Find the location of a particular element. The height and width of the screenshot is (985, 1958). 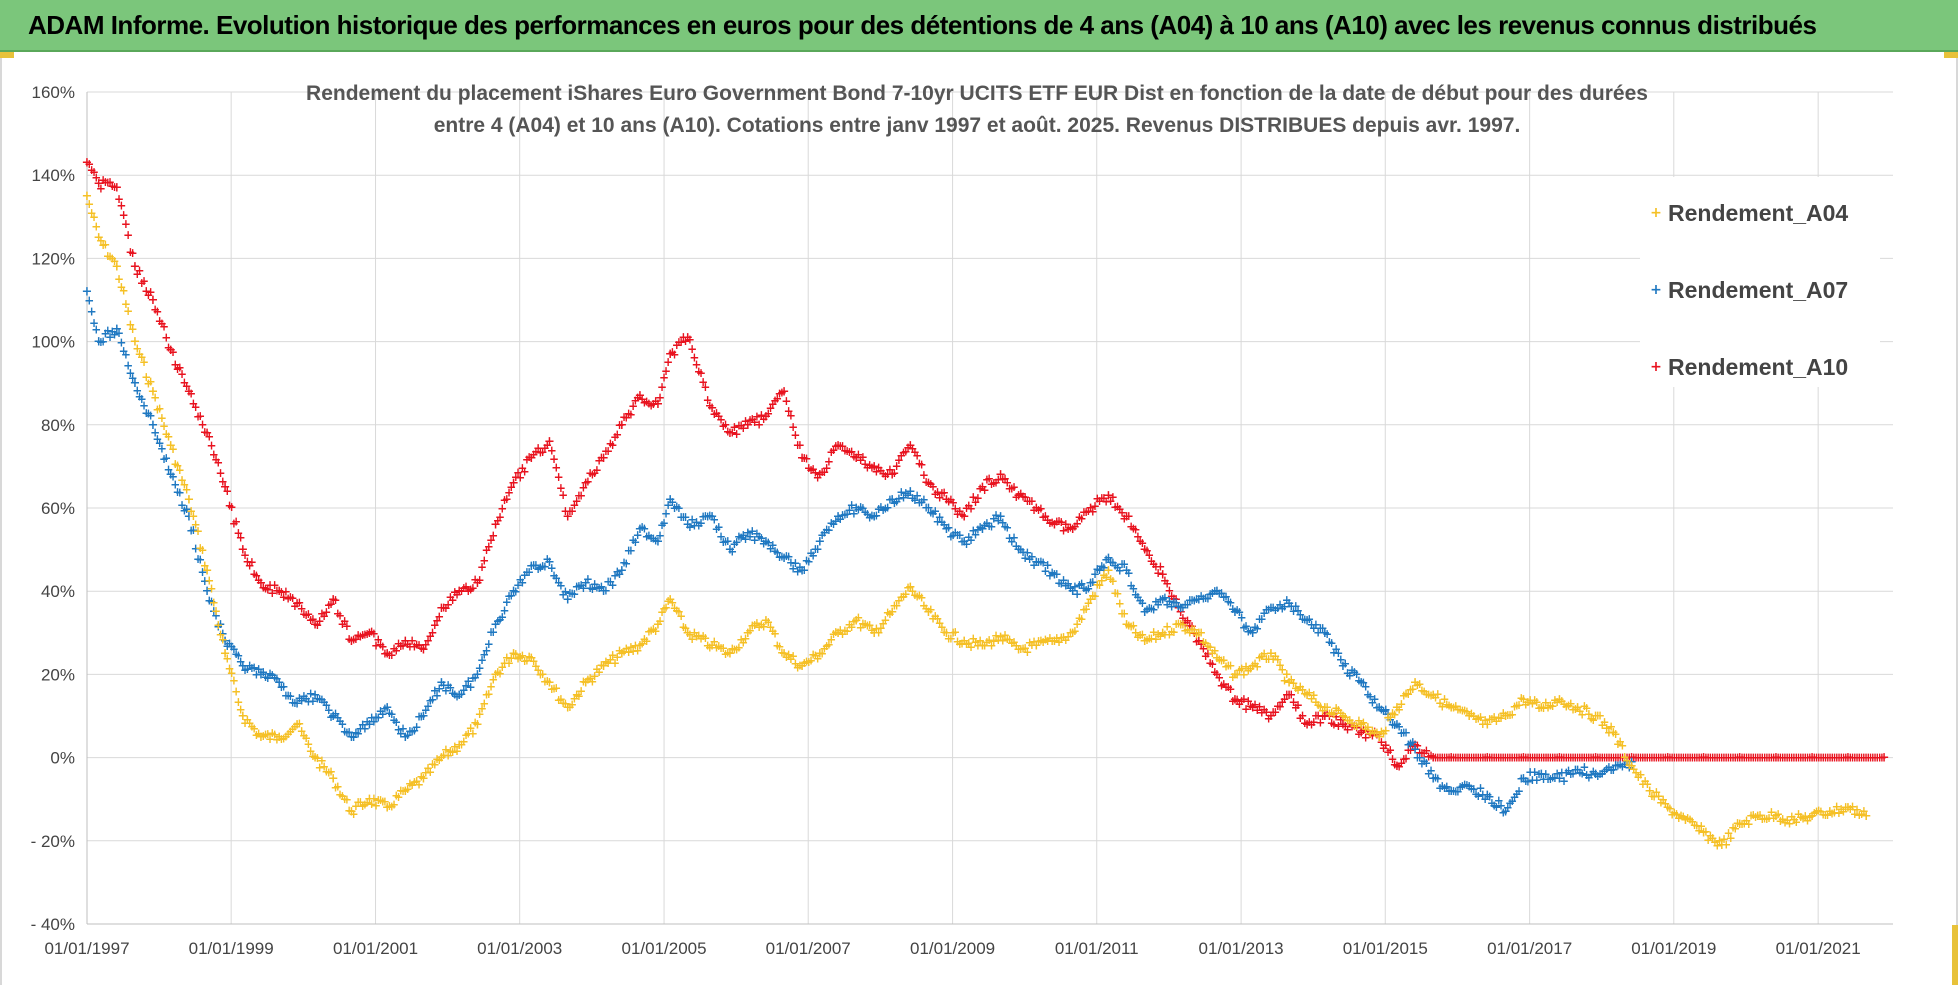

x-tick-label: 01/01/2009 is located at coordinates (952, 948).